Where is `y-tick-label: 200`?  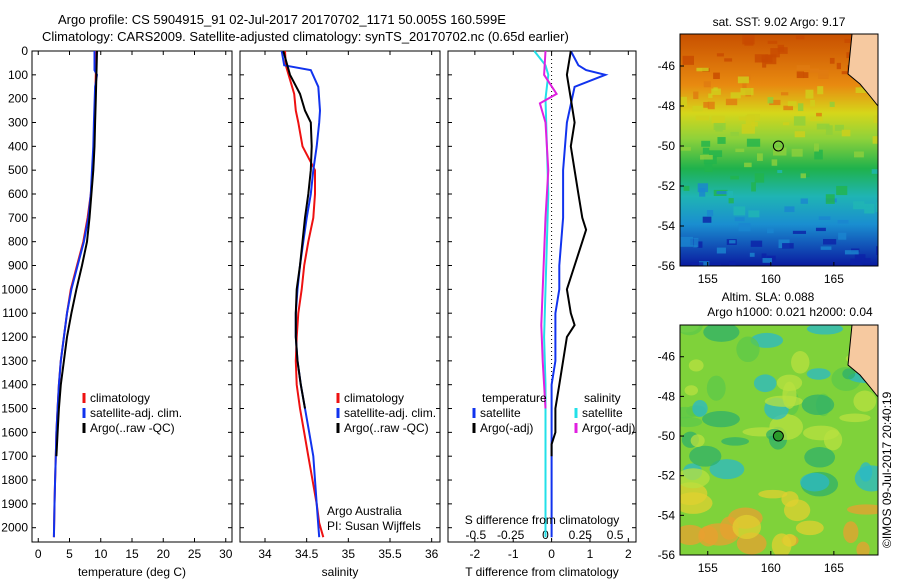 y-tick-label: 200 is located at coordinates (18, 99).